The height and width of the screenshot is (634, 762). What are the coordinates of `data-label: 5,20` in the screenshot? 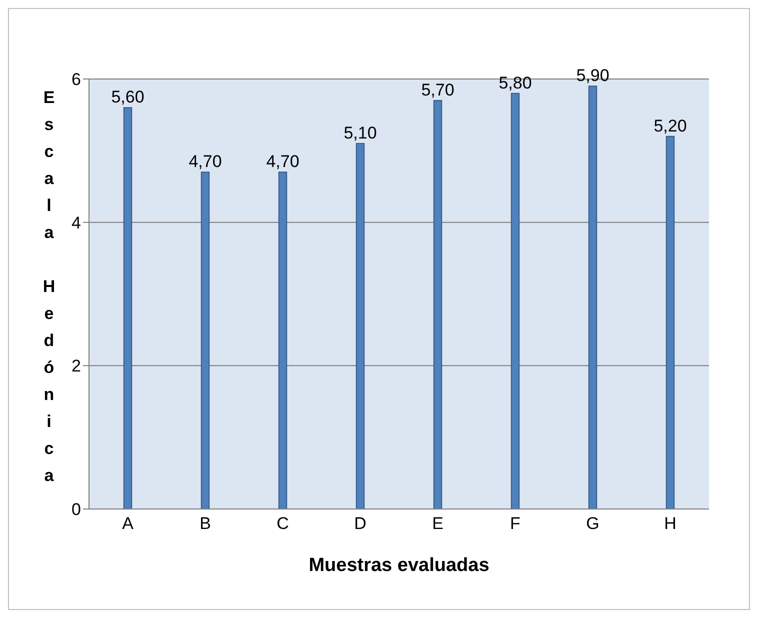 It's located at (670, 126).